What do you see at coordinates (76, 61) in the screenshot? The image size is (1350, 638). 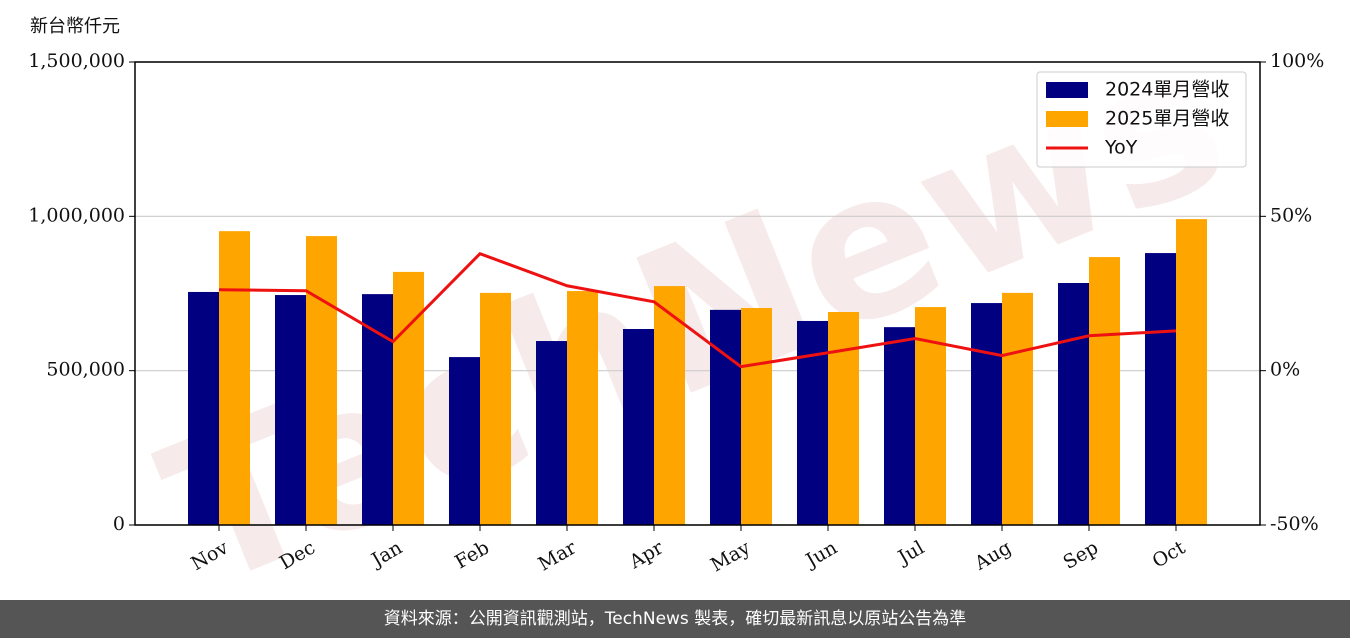 I see `y-tick-label: 1,500,000` at bounding box center [76, 61].